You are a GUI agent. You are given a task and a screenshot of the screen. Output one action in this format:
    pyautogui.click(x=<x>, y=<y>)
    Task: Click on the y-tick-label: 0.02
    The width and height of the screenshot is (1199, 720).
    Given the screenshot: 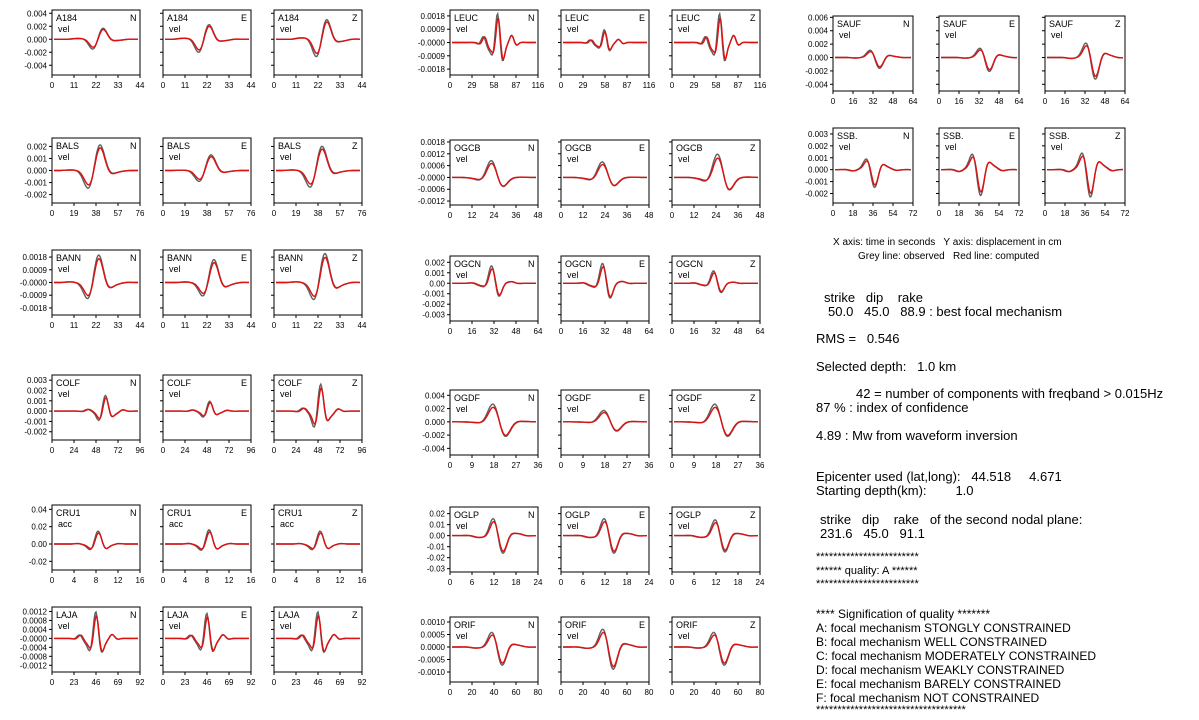 What is the action you would take?
    pyautogui.click(x=437, y=514)
    